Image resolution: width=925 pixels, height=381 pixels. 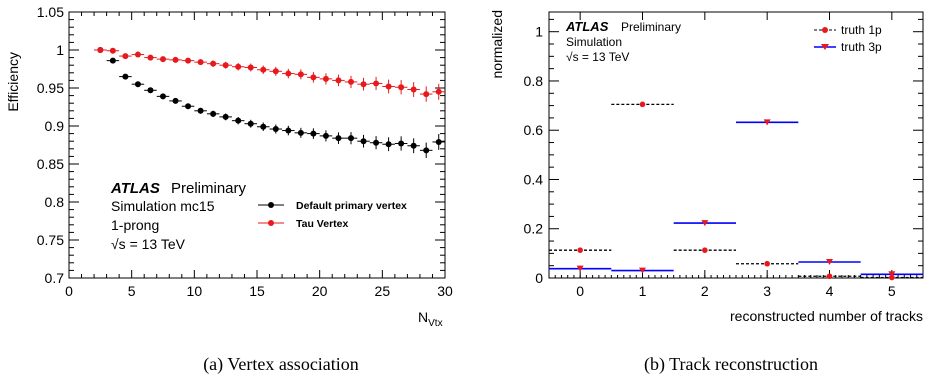 I want to click on left-y-tick-label: 0.75, so click(x=50, y=240).